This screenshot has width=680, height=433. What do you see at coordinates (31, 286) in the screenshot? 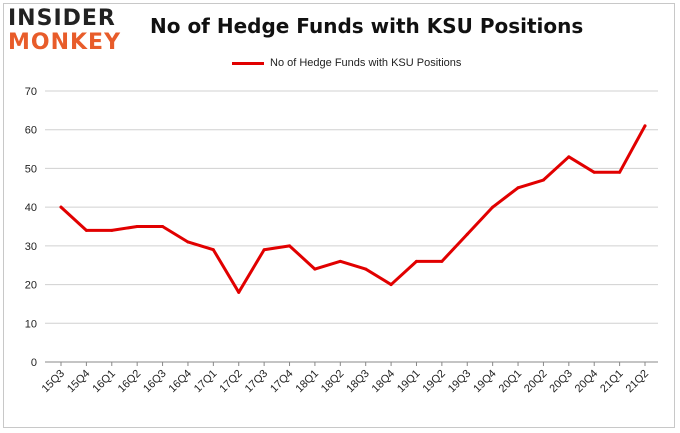
I see `y-tick-label: 20` at bounding box center [31, 286].